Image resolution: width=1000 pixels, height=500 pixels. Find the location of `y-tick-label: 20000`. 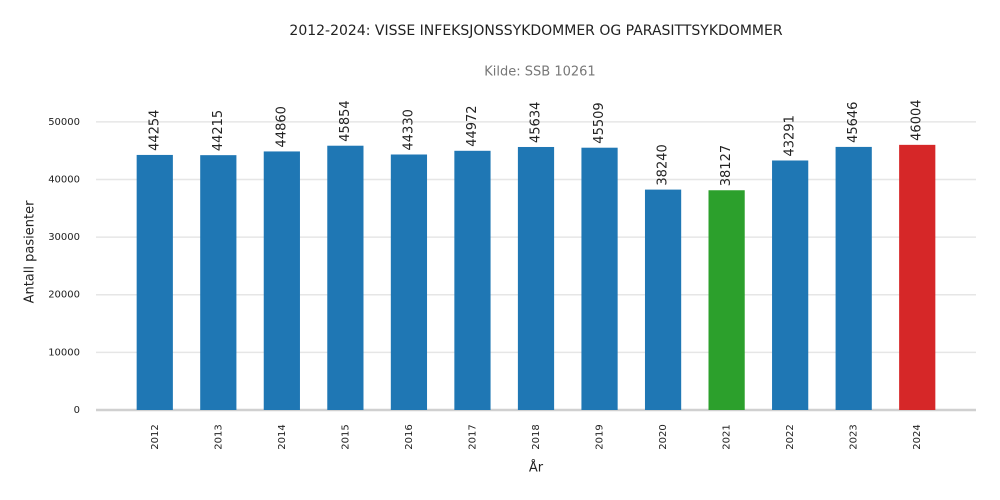

y-tick-label: 20000 is located at coordinates (64, 295).